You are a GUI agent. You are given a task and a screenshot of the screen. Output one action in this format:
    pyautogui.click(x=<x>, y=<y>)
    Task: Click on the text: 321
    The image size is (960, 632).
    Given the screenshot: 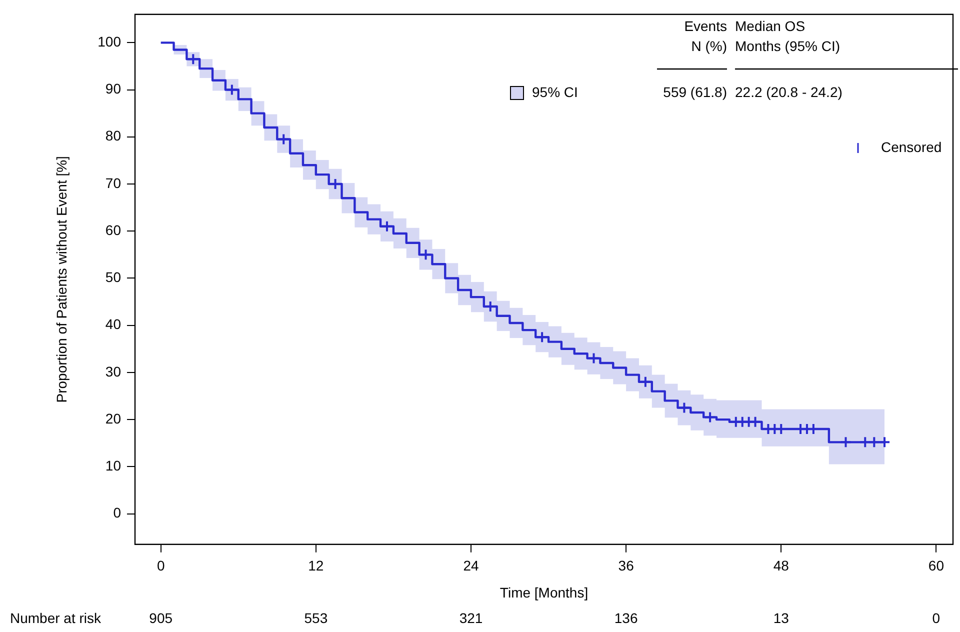 What is the action you would take?
    pyautogui.click(x=471, y=618)
    